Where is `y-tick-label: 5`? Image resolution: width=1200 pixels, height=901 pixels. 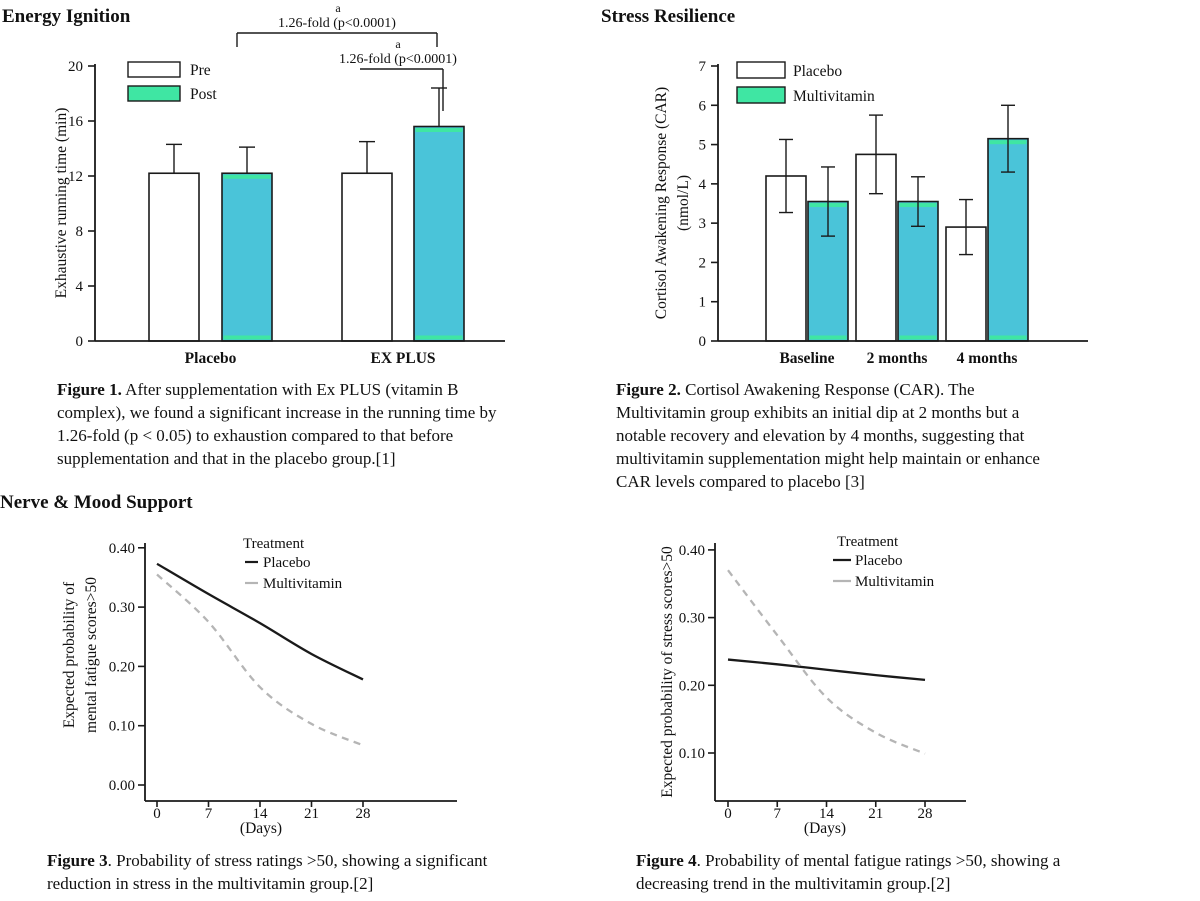 y-tick-label: 5 is located at coordinates (703, 146).